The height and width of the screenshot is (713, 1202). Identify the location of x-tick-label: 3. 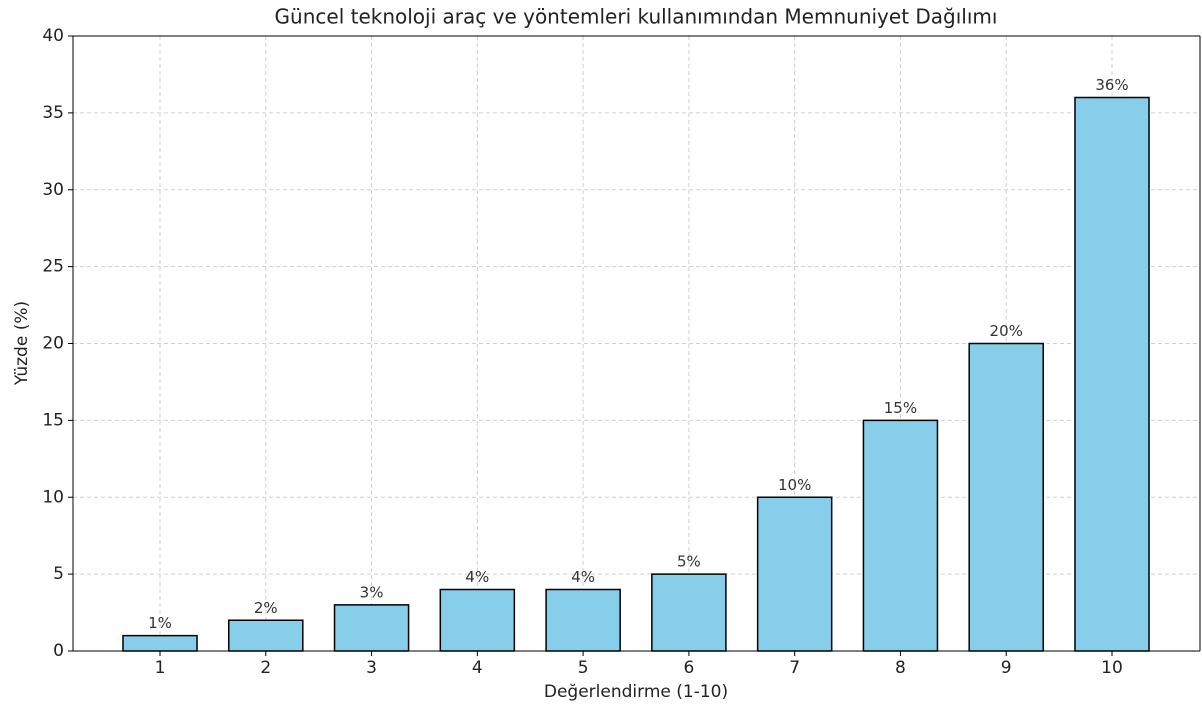
(371, 668).